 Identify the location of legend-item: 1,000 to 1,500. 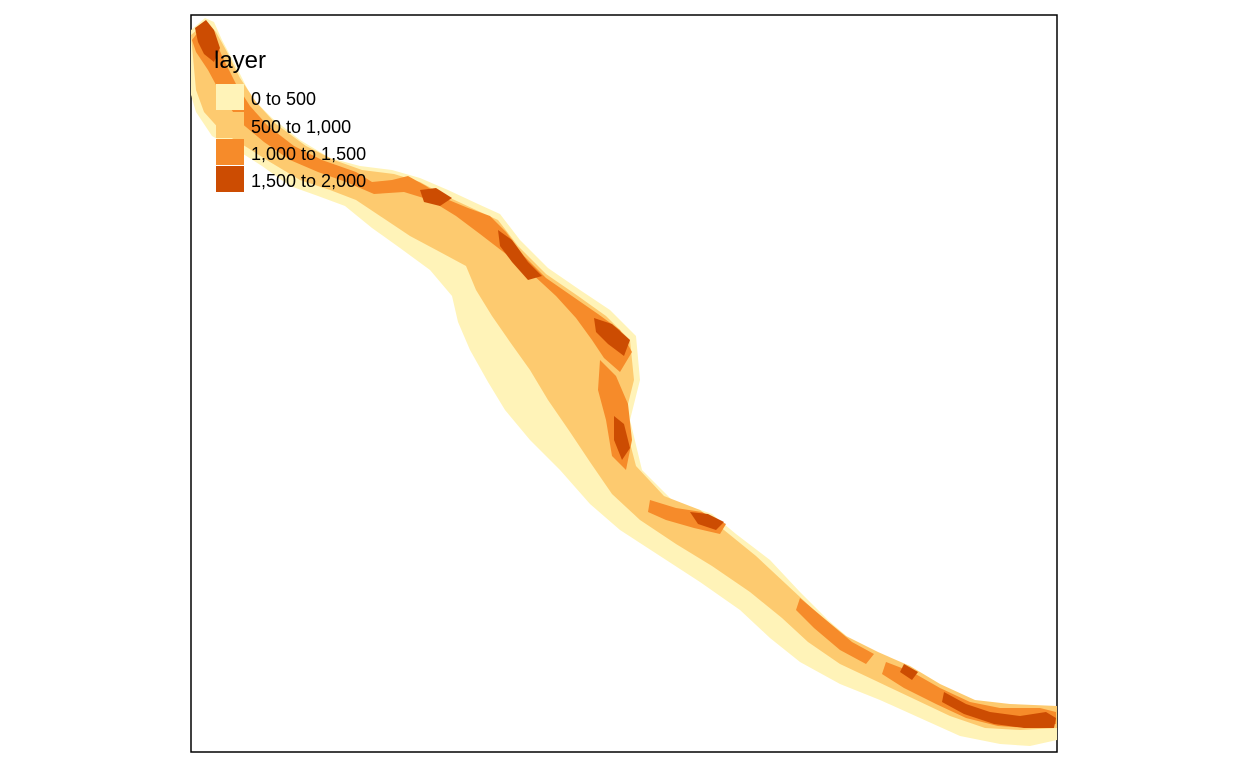
(291, 152).